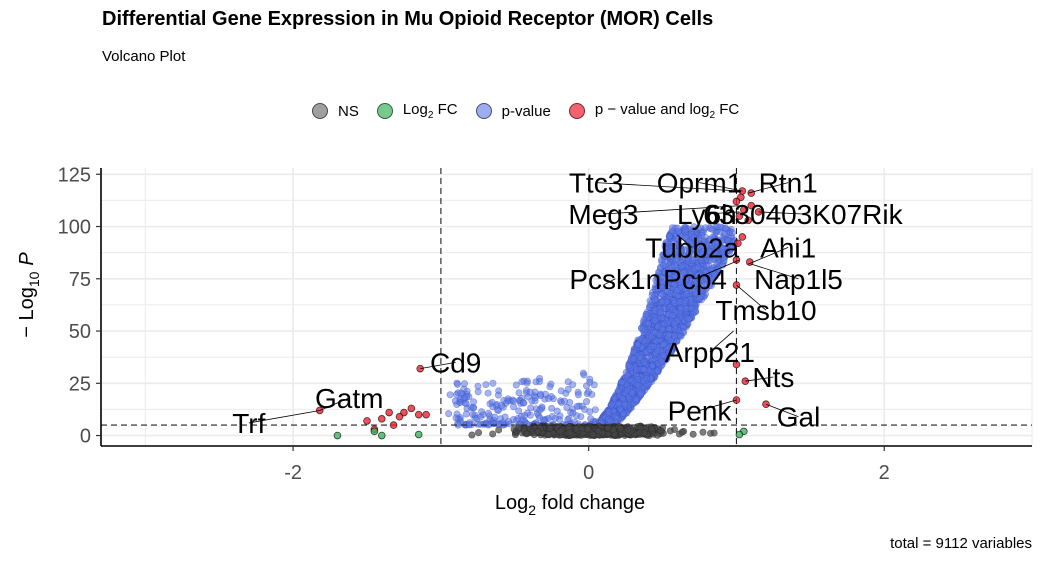 This screenshot has width=1046, height=562. I want to click on x-axis-title: Log2 fold change, so click(570, 505).